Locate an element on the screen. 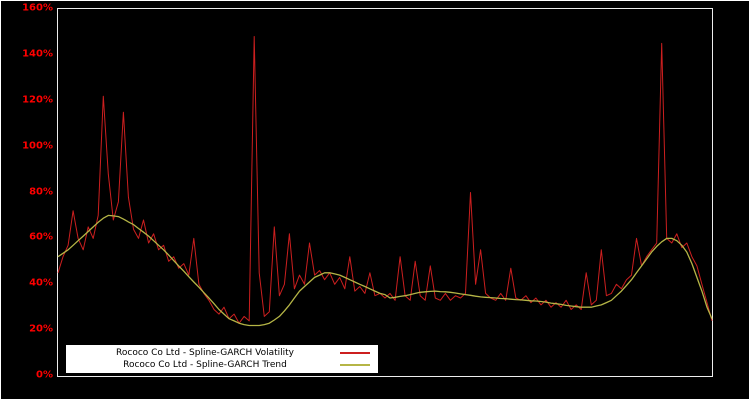 The image size is (750, 400). y-axis: 0% 20% 40% 60% 80% 100% 120% 140% 160% is located at coordinates (32, 200).